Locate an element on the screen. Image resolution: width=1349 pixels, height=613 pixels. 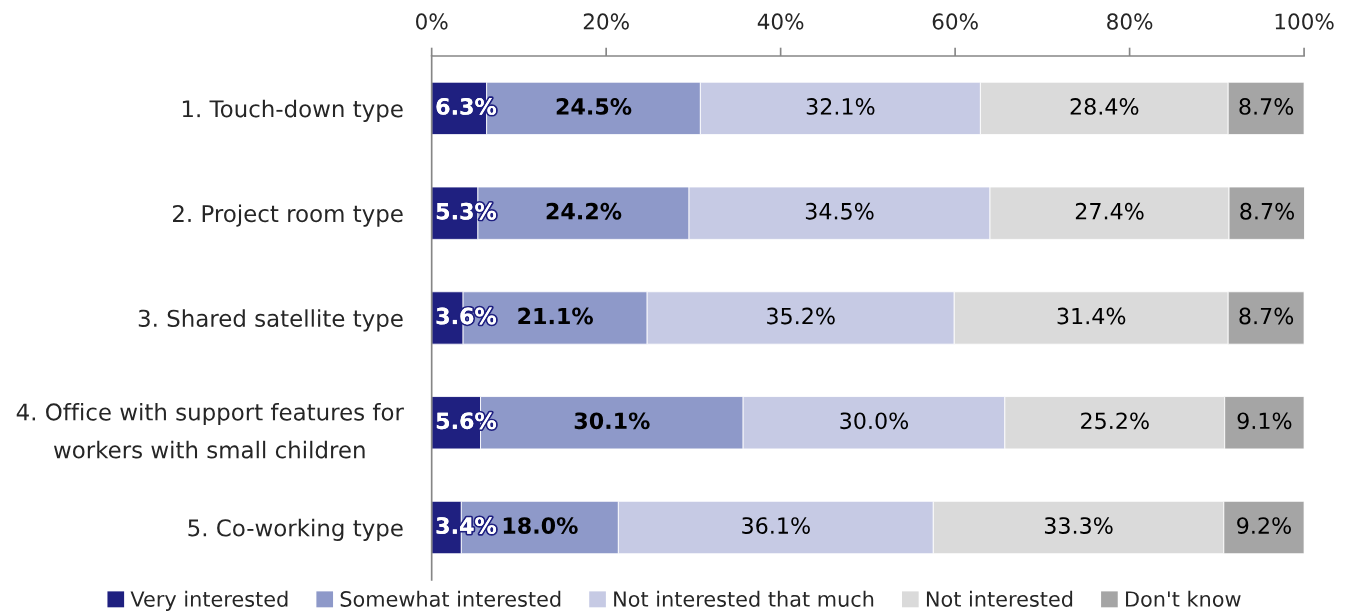
data-label: 36.1% is located at coordinates (776, 525).